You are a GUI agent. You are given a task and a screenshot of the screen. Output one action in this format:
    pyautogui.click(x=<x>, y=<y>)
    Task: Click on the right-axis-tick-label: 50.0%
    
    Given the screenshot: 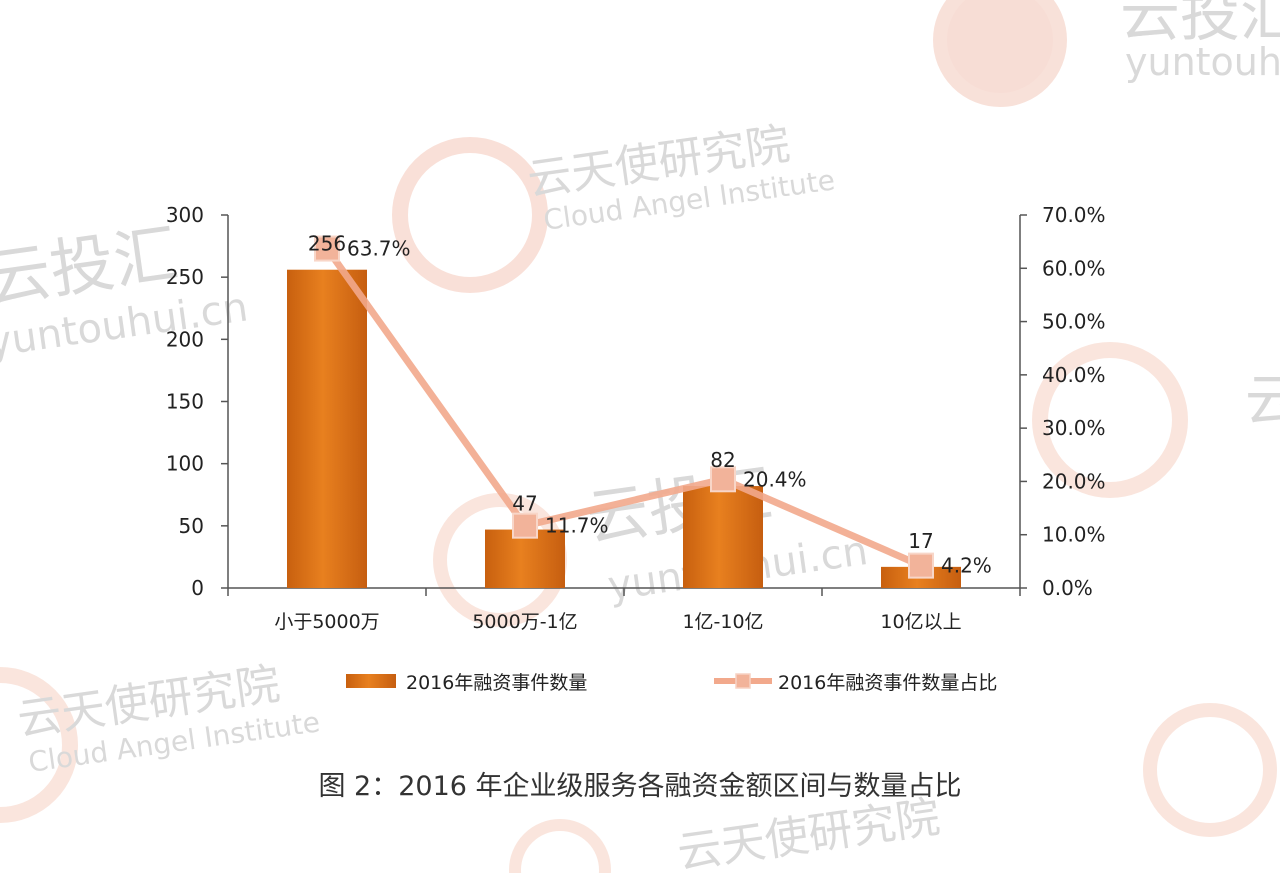 What is the action you would take?
    pyautogui.click(x=1074, y=322)
    